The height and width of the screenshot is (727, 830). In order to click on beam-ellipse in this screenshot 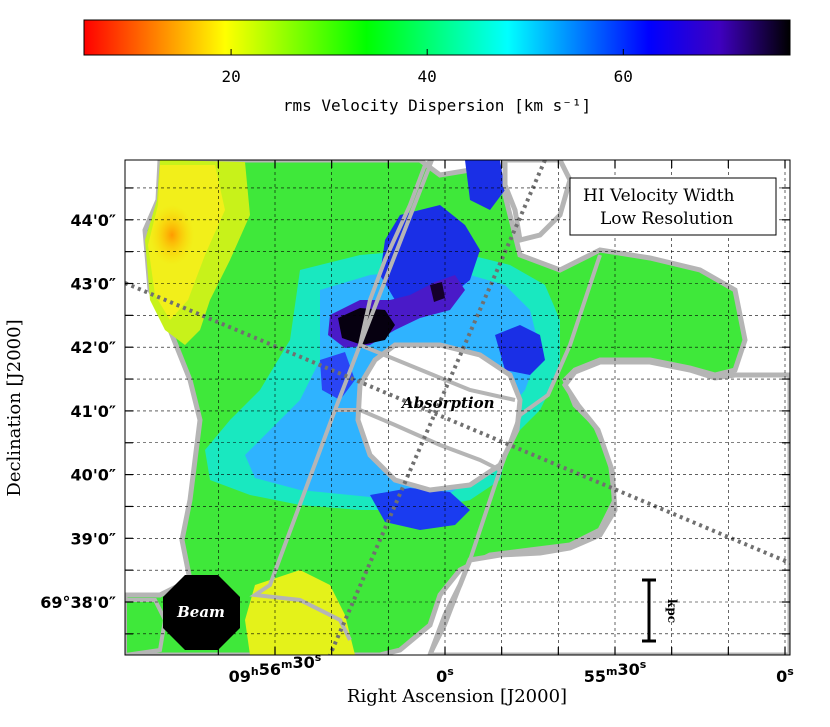, I will do `click(201, 612)`.